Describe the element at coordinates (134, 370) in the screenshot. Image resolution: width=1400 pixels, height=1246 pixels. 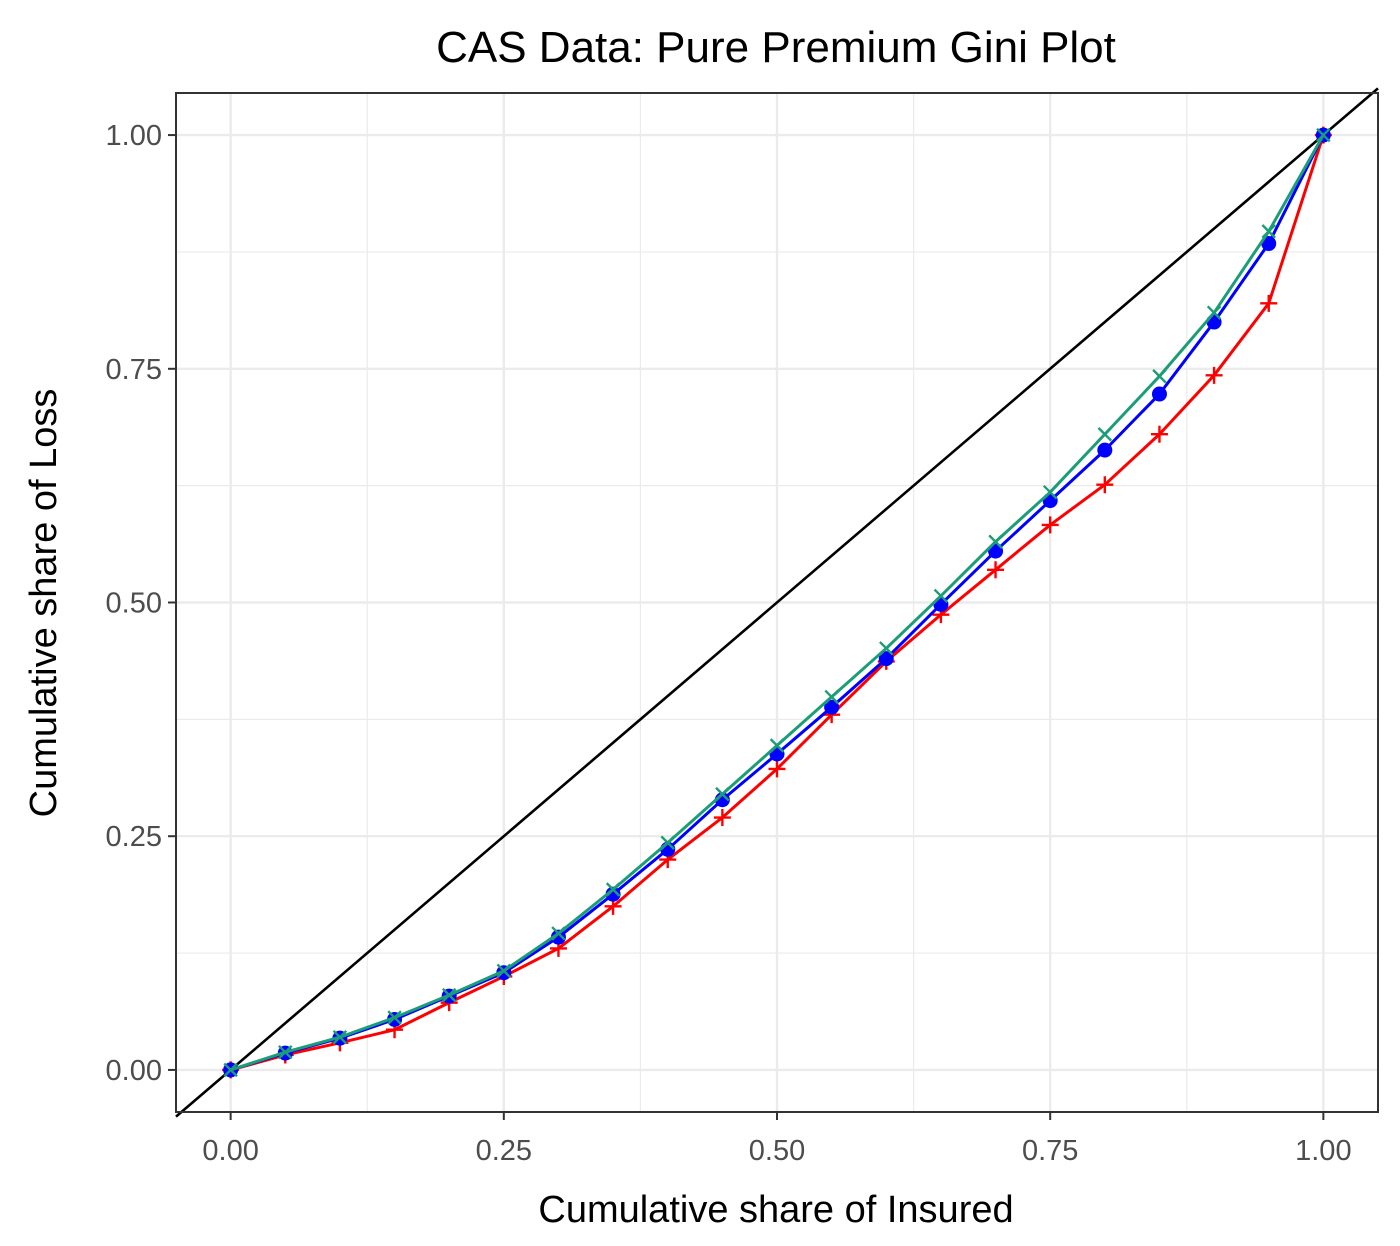
I see `y-tick-label: 0.75` at that location.